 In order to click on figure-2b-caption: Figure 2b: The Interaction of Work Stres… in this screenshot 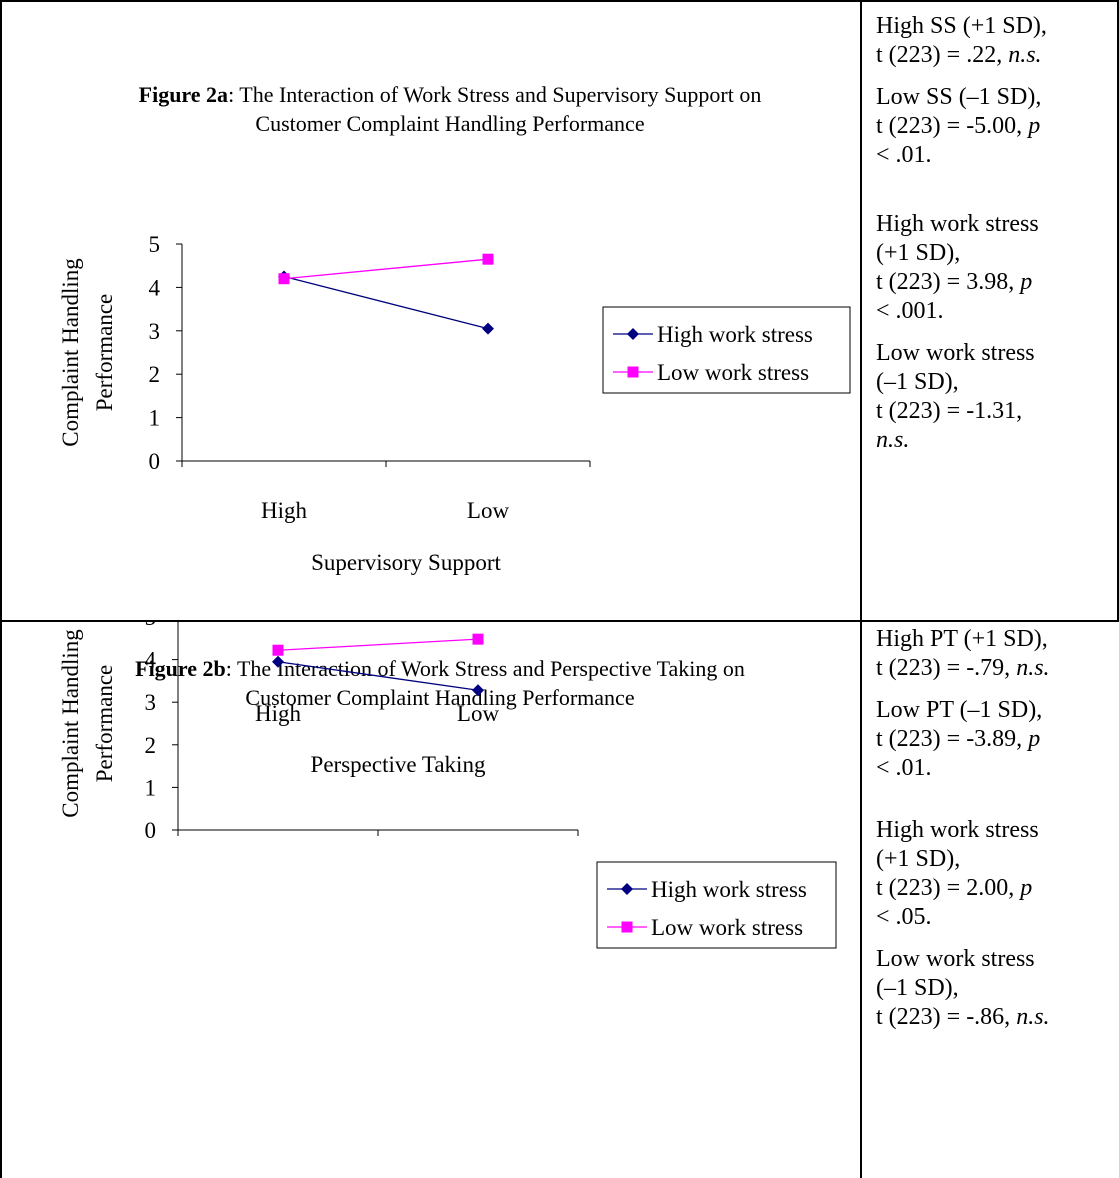, I will do `click(440, 683)`.